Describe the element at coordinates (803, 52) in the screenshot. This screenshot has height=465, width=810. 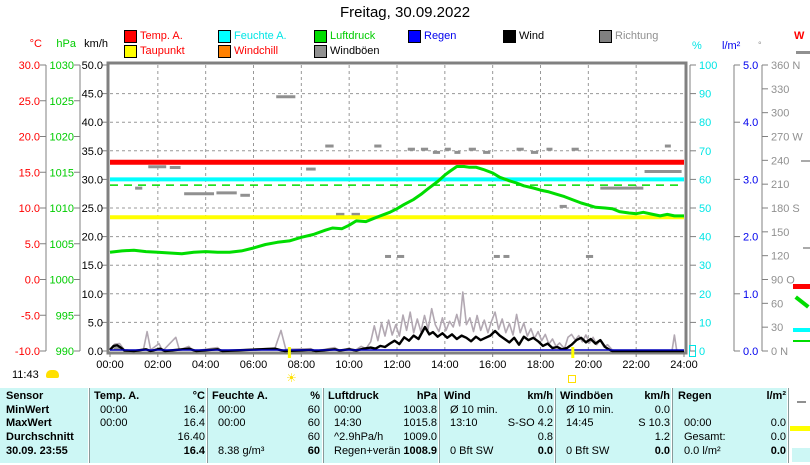
I see `gray-dash-fragment-top` at that location.